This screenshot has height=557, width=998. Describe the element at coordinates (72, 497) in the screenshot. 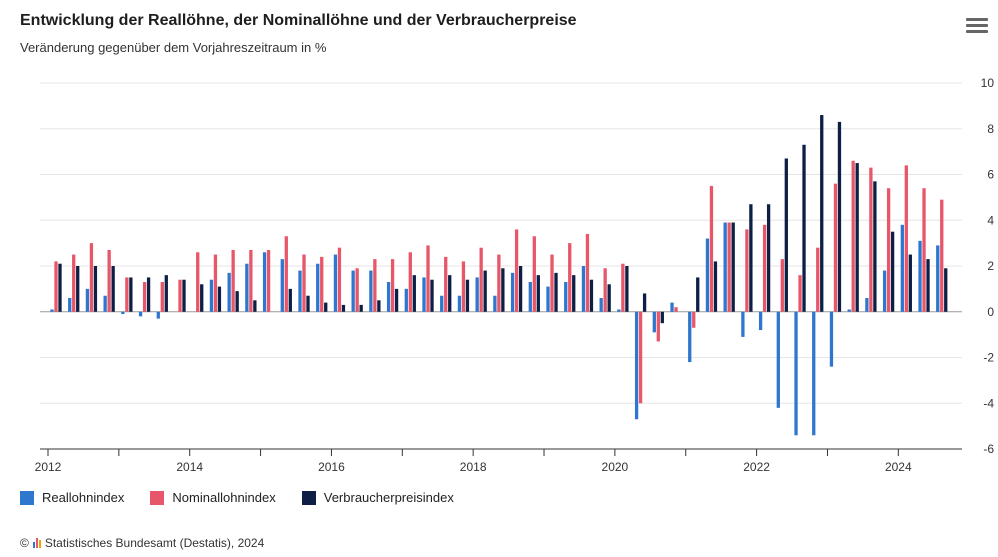

I see `legend-item-real: Reallohnindex` at that location.